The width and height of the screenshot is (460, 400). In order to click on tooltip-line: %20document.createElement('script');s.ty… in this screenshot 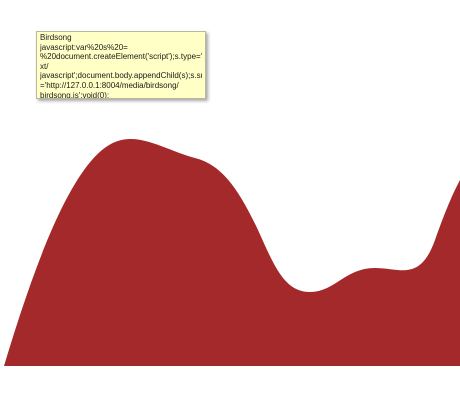, I will do `click(121, 57)`.